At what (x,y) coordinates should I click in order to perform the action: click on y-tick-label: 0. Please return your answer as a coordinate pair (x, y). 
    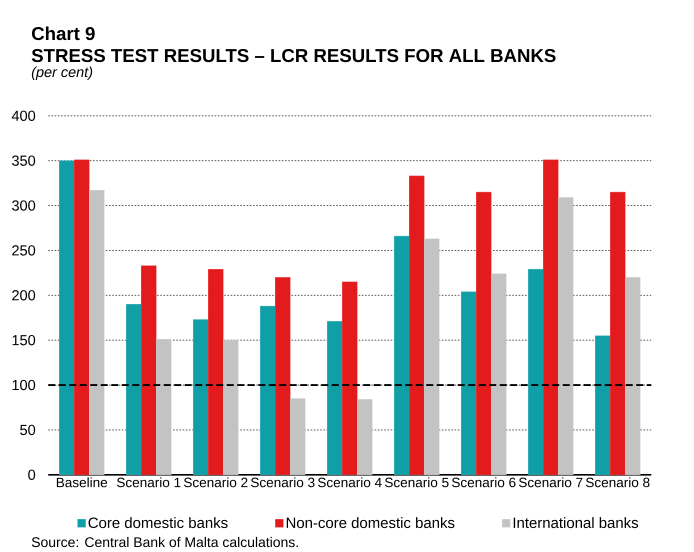
    Looking at the image, I should click on (32, 475).